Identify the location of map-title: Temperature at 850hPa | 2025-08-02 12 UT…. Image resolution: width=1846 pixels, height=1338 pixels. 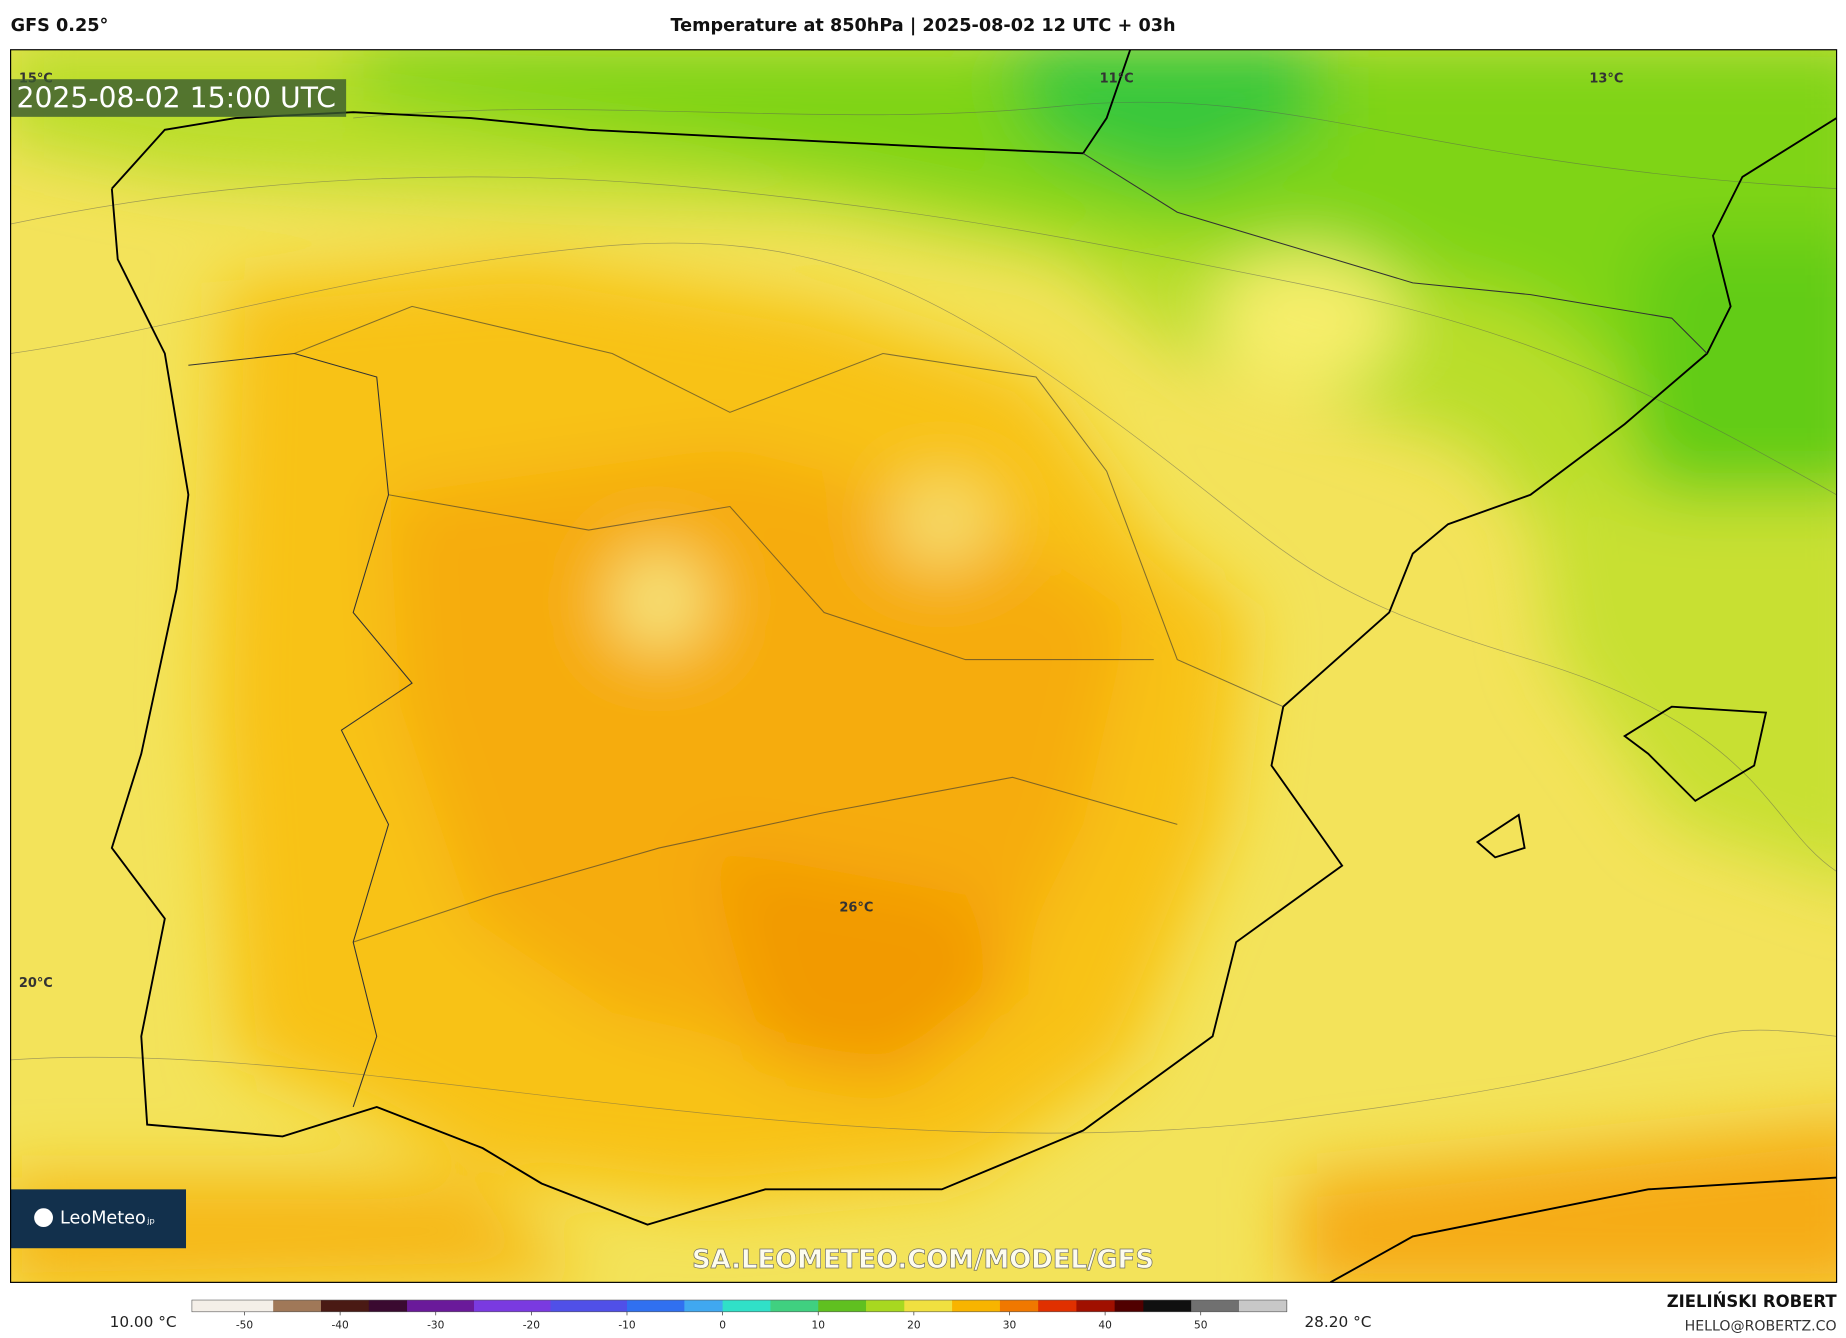
(922, 26).